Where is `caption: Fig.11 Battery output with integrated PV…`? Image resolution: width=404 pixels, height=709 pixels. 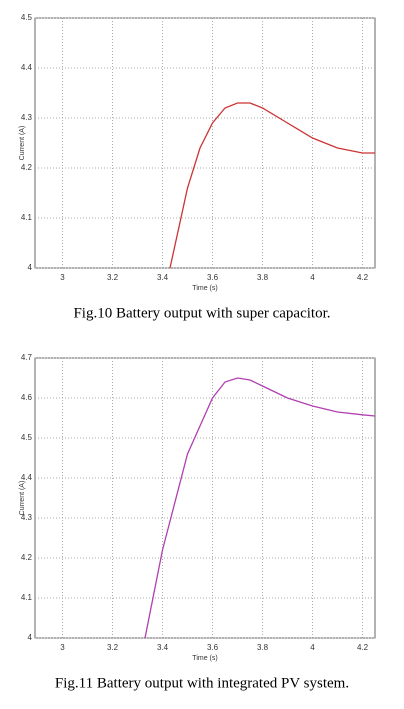 caption: Fig.11 Battery output with integrated PV… is located at coordinates (202, 683).